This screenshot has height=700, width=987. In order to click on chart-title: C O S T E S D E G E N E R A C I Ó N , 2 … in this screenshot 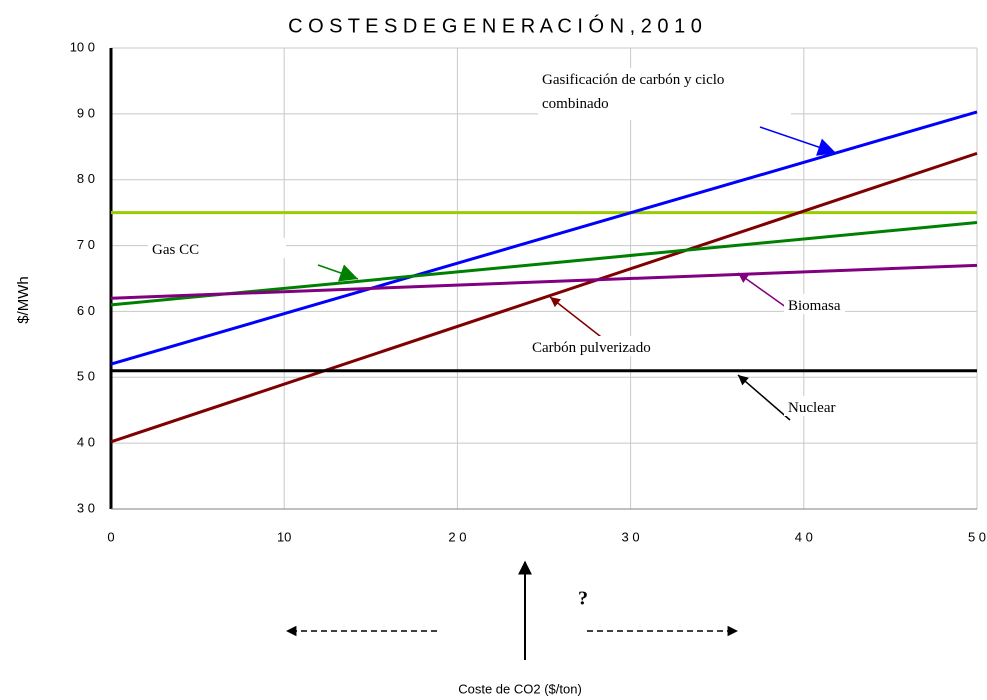, I will do `click(495, 25)`.